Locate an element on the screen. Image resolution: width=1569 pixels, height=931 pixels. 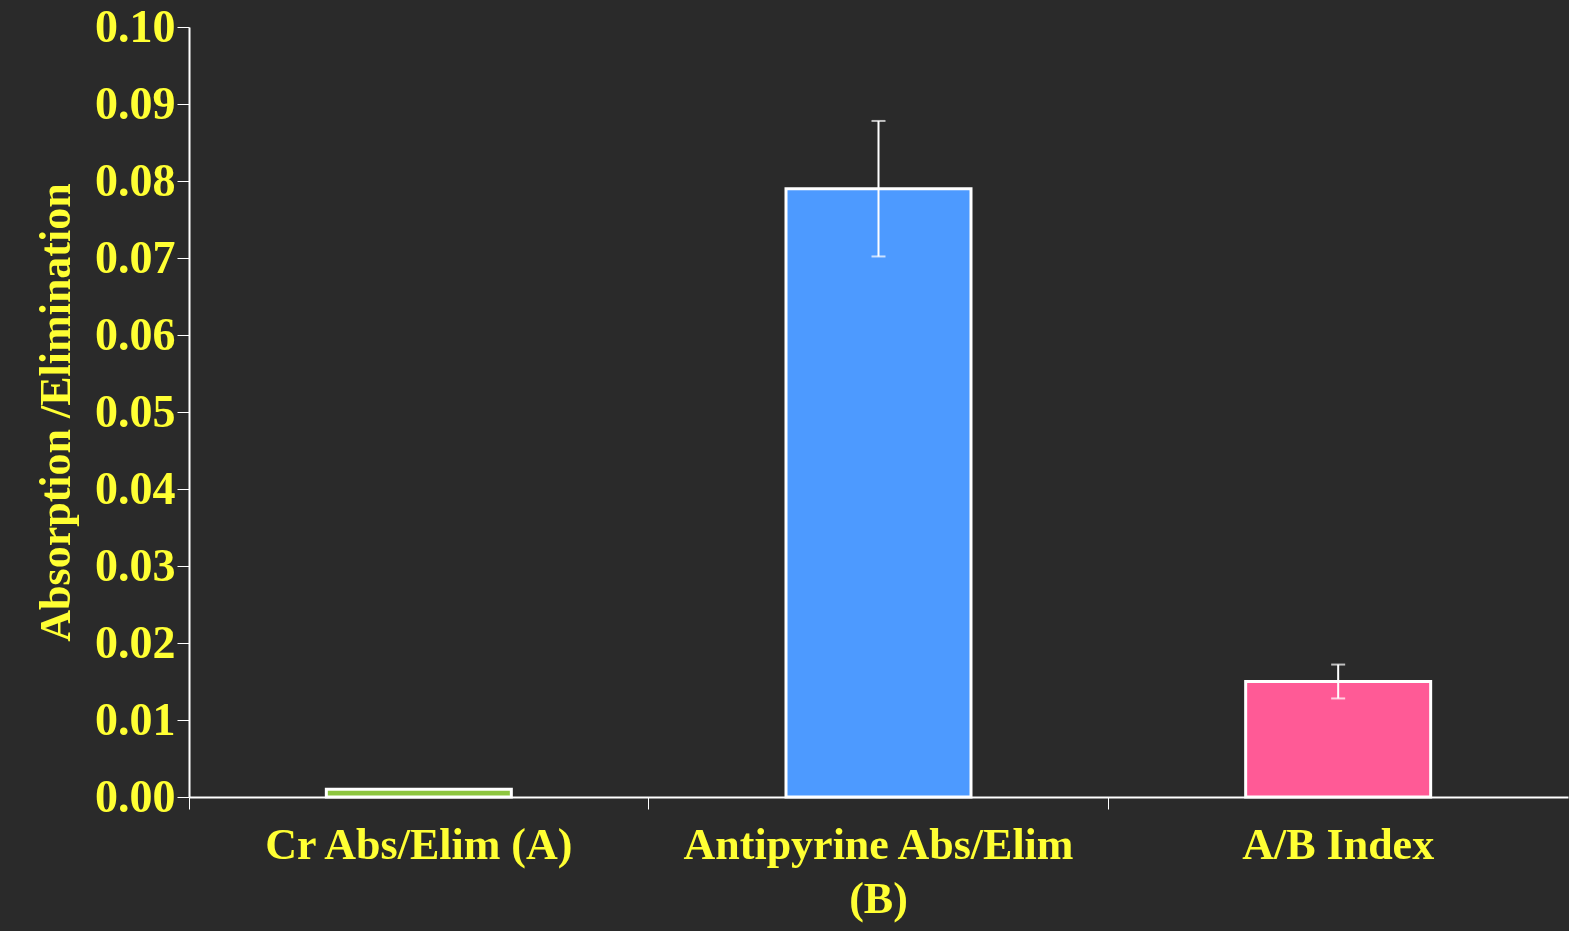
y-tick-label: 0.04 is located at coordinates (135, 488).